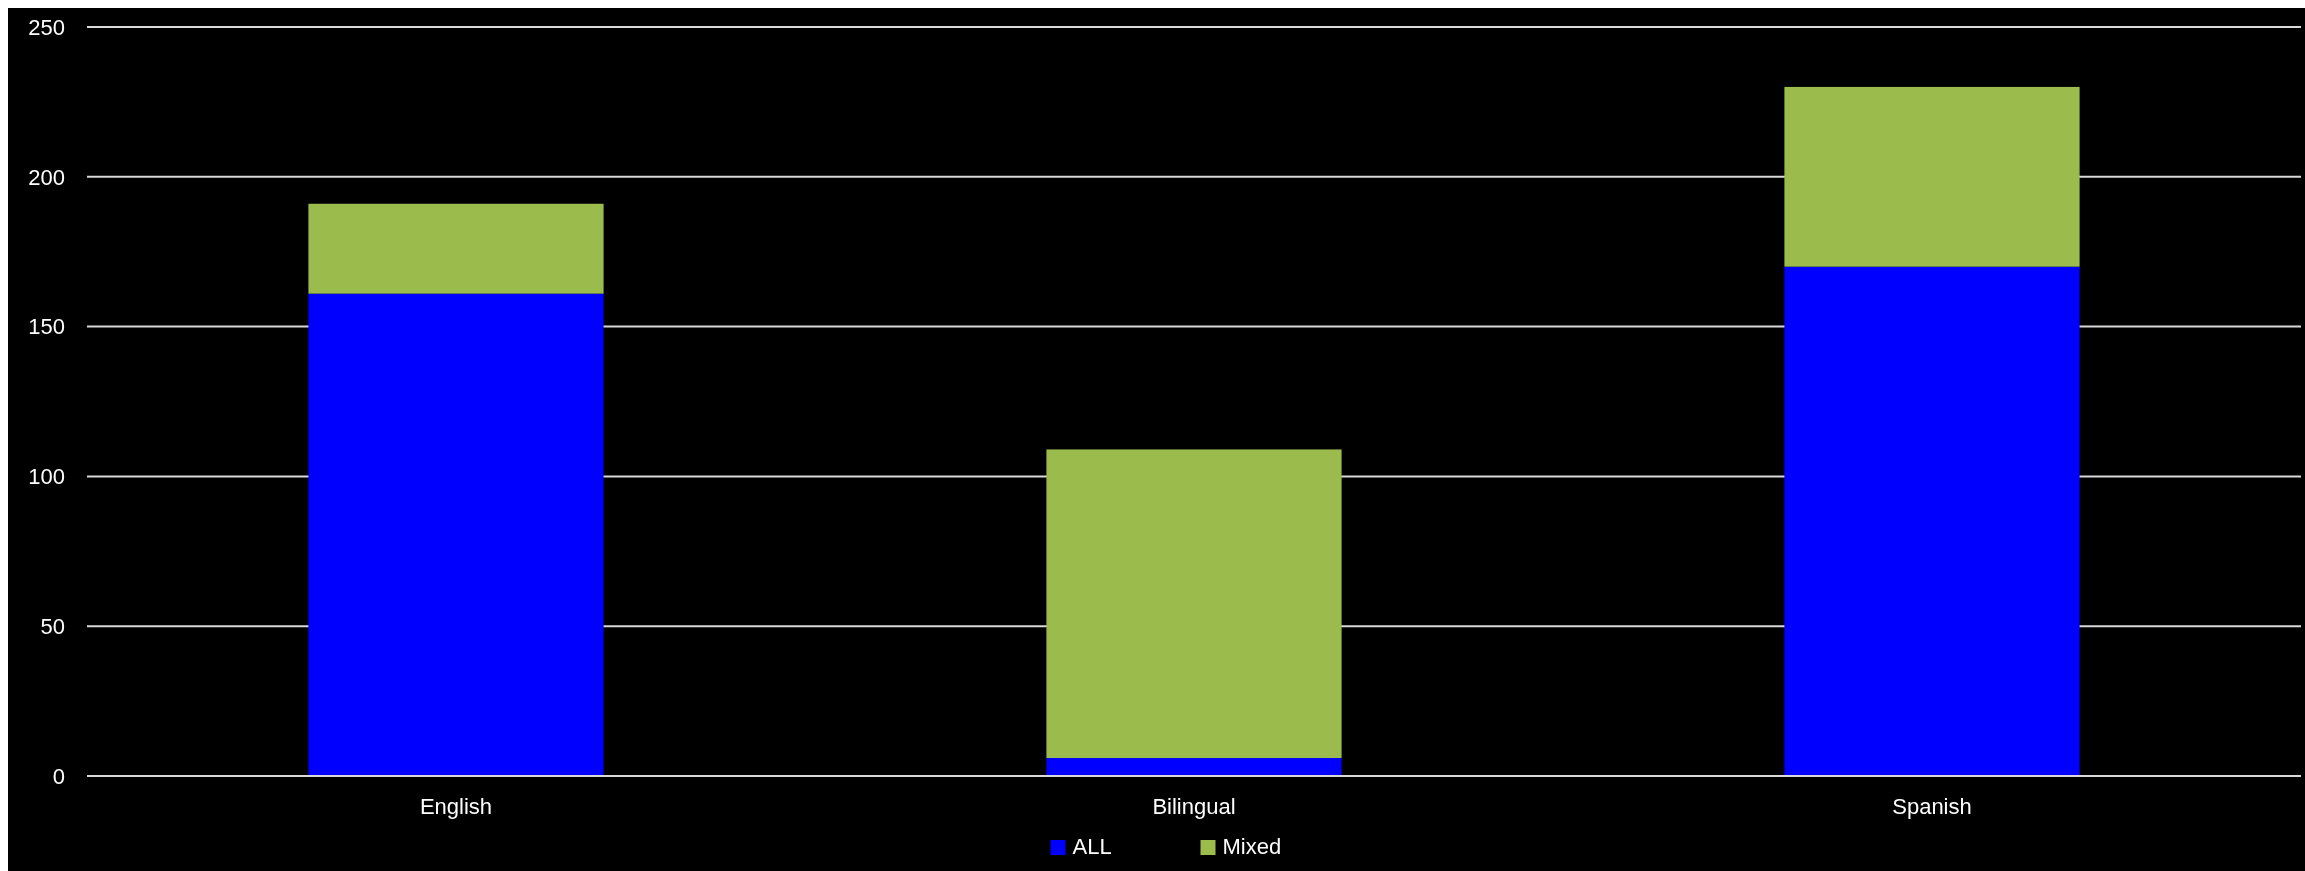  What do you see at coordinates (52, 626) in the screenshot?
I see `y-tick-label: 50` at bounding box center [52, 626].